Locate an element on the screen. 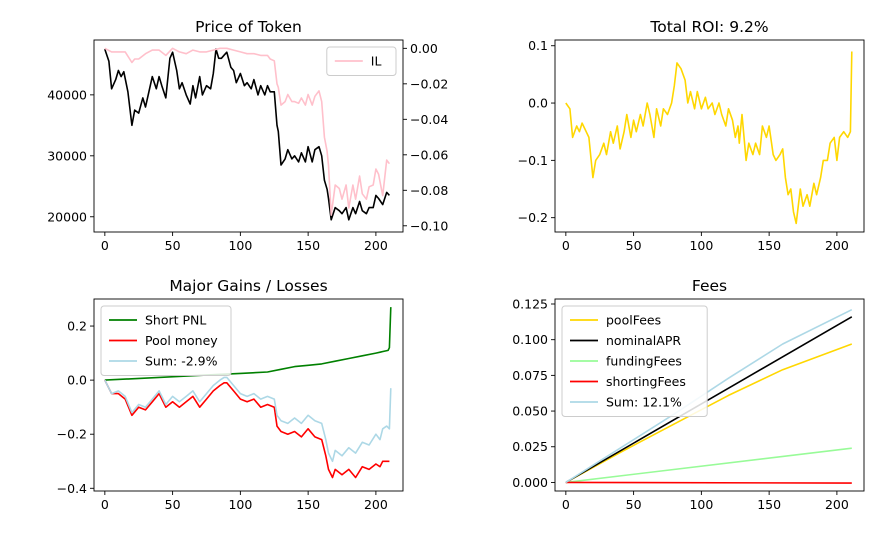  chart-title: Major Gains / Losses is located at coordinates (248, 286).